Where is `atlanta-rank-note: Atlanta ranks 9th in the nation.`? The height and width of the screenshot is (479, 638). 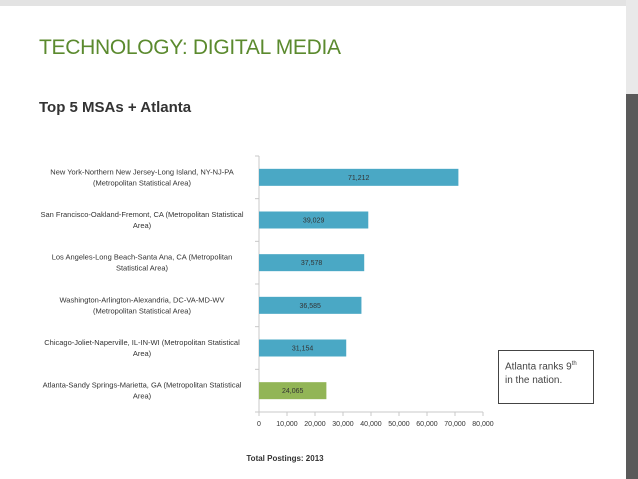 atlanta-rank-note: Atlanta ranks 9th in the nation. is located at coordinates (546, 377).